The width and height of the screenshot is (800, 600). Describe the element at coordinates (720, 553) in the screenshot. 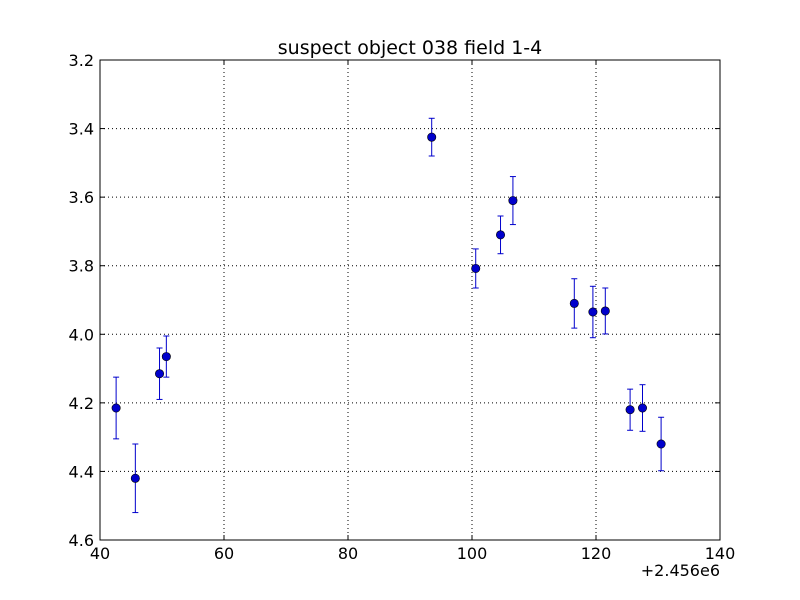

I see `x-tick-label: 140` at that location.